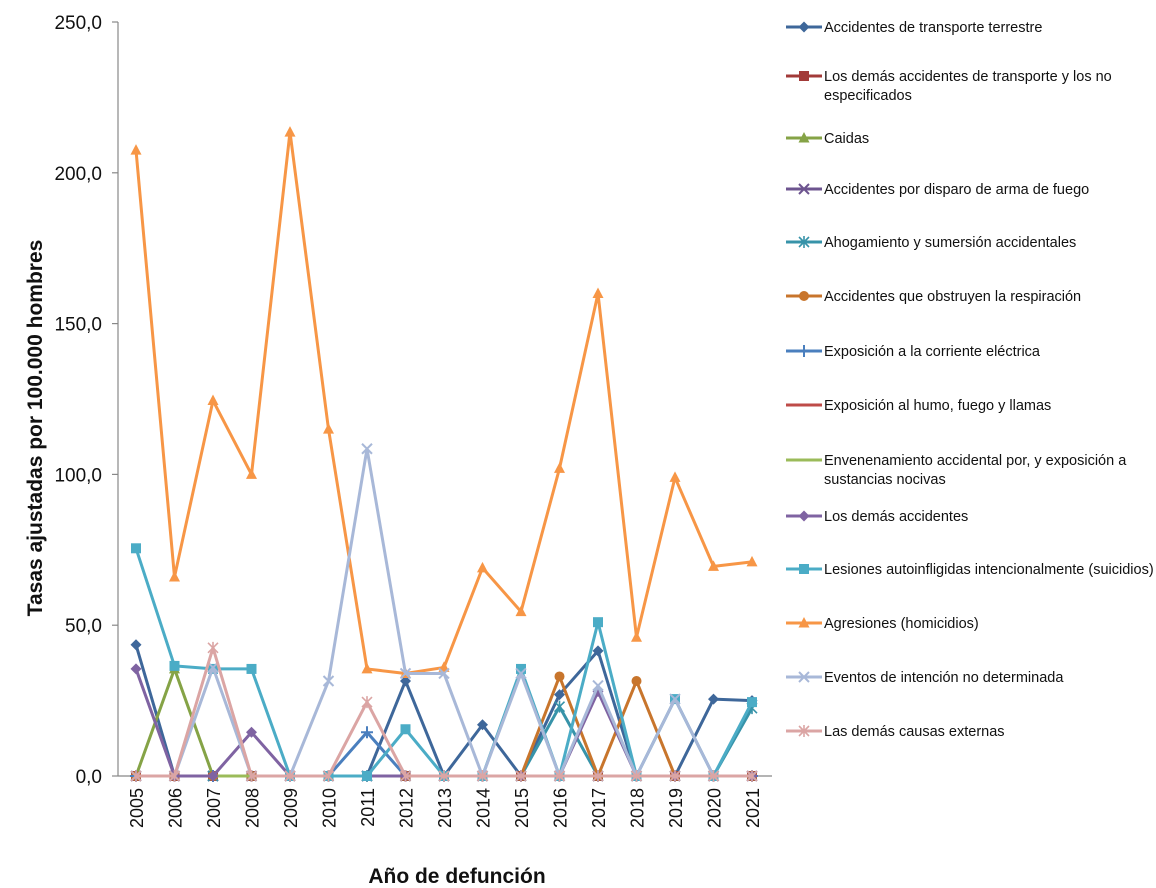 The width and height of the screenshot is (1156, 888). What do you see at coordinates (952, 297) in the screenshot?
I see `legend-label: Accidentes que obstruyen la respiración` at bounding box center [952, 297].